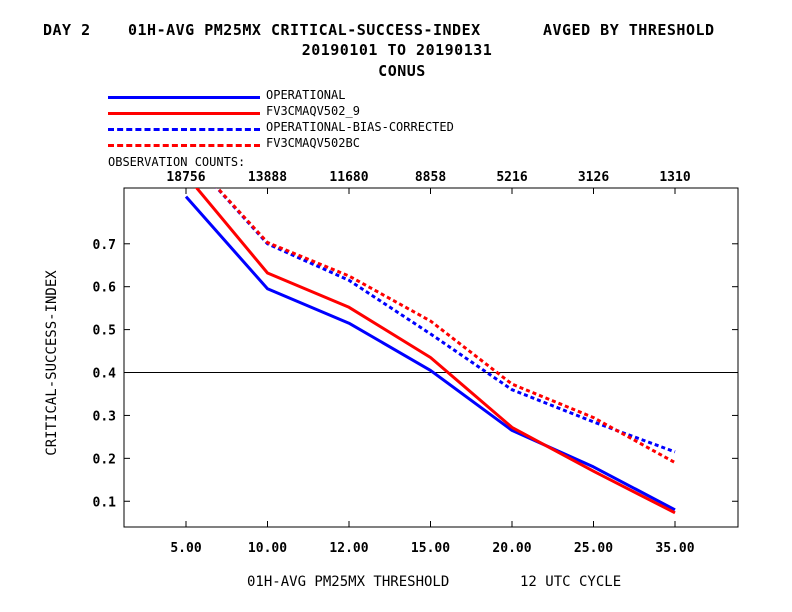 The height and width of the screenshot is (612, 792). What do you see at coordinates (674, 548) in the screenshot?
I see `x-tick-label: 35.00` at bounding box center [674, 548].